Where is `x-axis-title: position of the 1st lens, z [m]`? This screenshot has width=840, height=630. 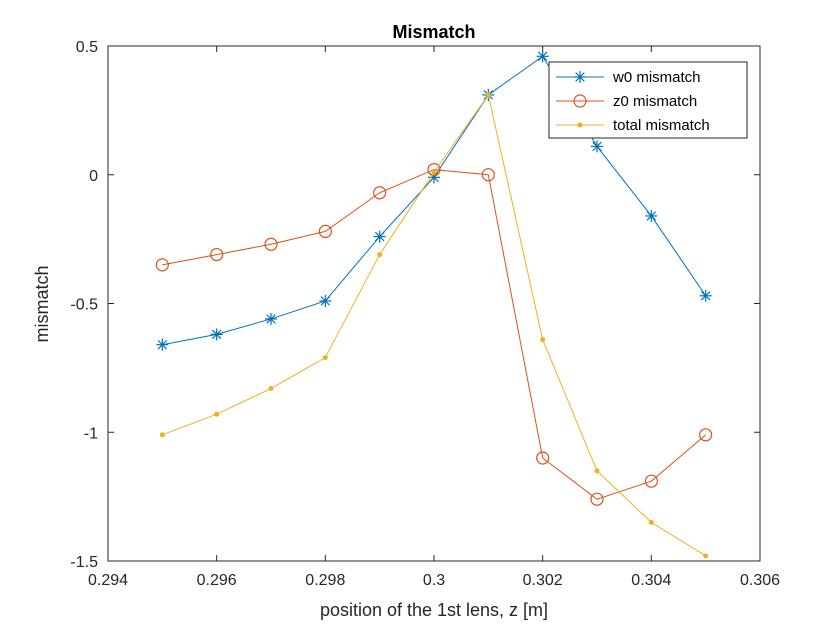
x-axis-title: position of the 1st lens, z [m] is located at coordinates (434, 610).